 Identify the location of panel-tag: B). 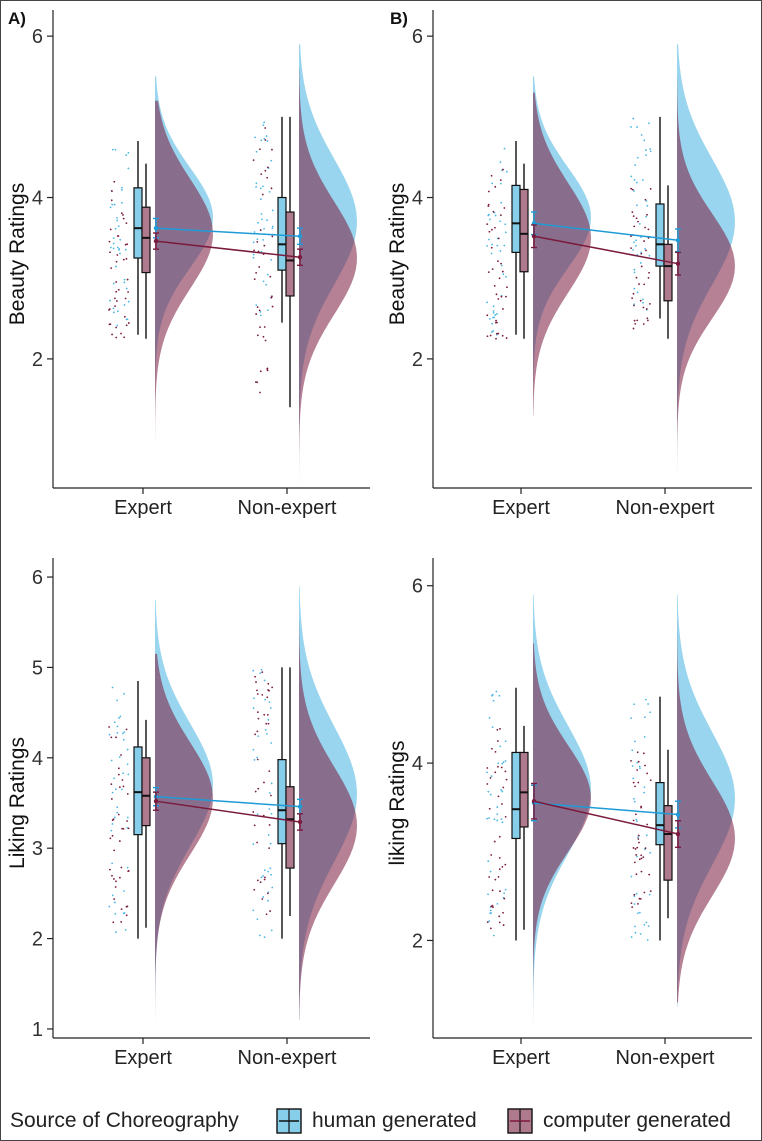
(399, 18).